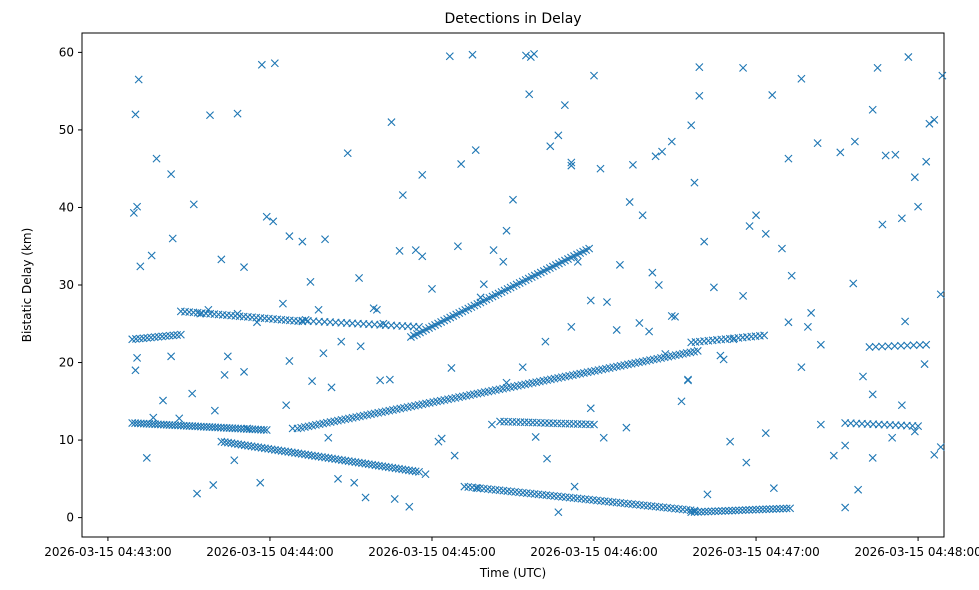 This screenshot has height=590, width=979. I want to click on x-axis-title: Time (UTC), so click(512, 573).